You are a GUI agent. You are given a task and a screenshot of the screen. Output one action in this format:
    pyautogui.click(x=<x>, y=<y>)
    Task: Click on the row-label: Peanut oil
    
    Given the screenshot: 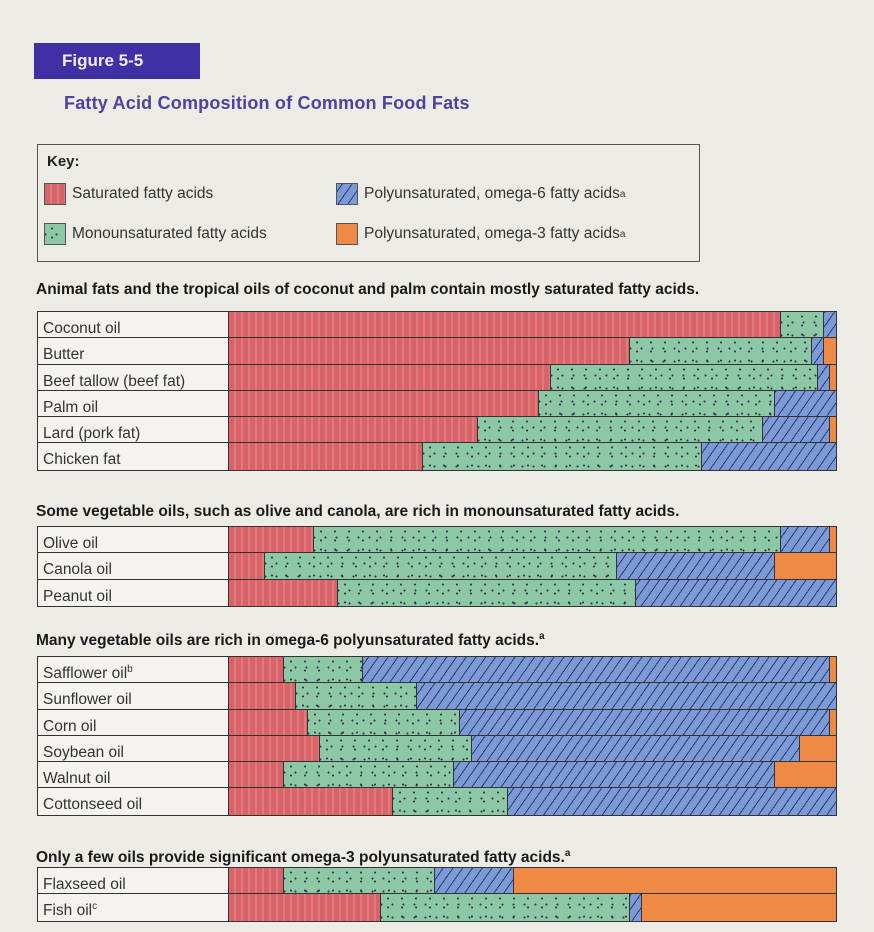 What is the action you would take?
    pyautogui.click(x=133, y=592)
    